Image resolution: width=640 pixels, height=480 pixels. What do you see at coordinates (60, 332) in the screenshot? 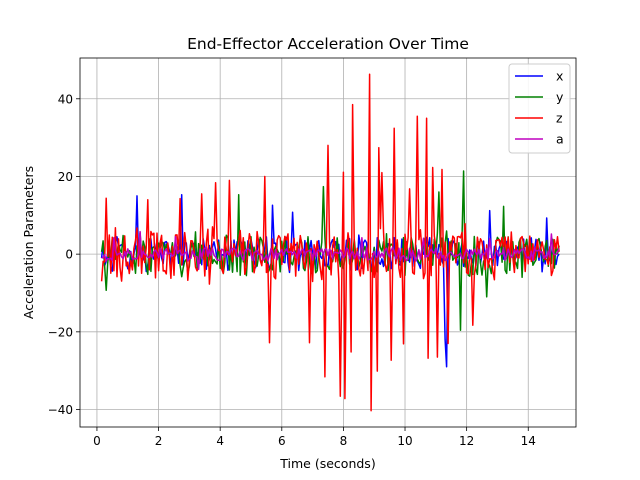
I see `y-tick-label: −20` at bounding box center [60, 332].